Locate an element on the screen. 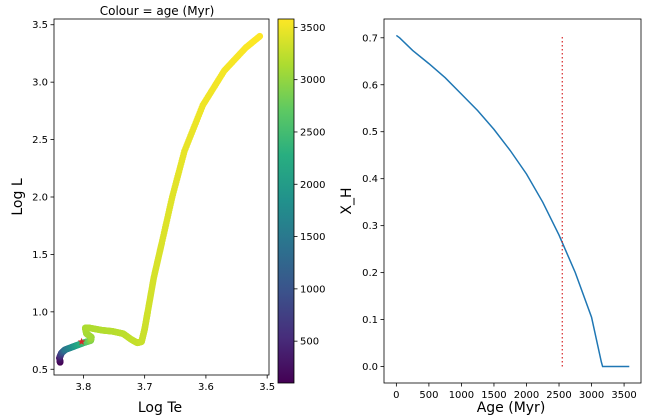  x-tick-label: 2500 is located at coordinates (558, 395).